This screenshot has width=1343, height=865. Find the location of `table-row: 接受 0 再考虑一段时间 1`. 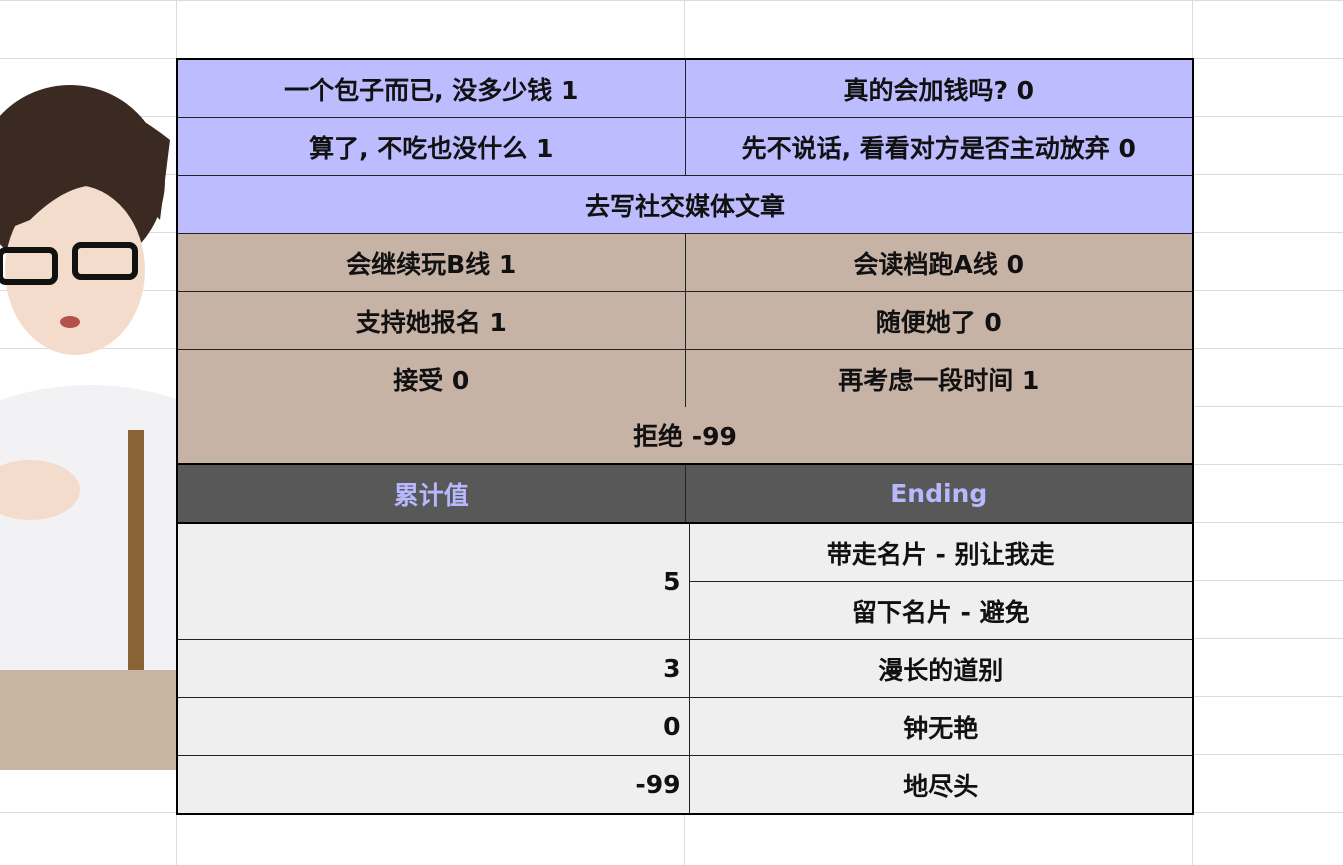

table-row: 接受 0 再考虑一段时间 1 is located at coordinates (685, 378).